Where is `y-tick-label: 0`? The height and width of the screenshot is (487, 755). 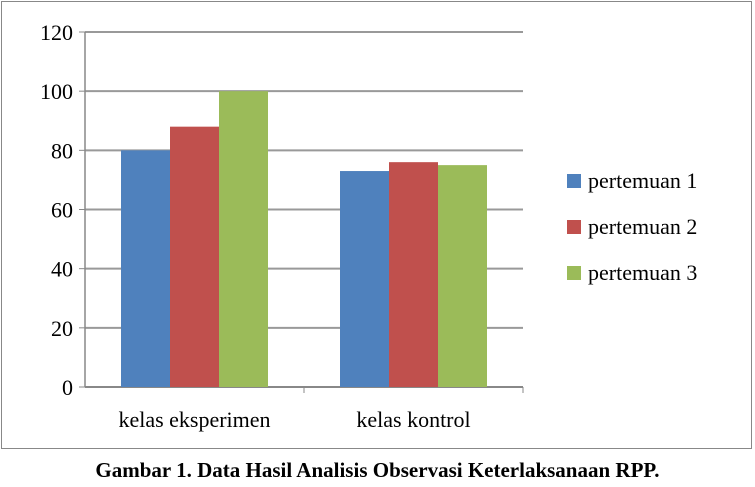 y-tick-label: 0 is located at coordinates (67, 387).